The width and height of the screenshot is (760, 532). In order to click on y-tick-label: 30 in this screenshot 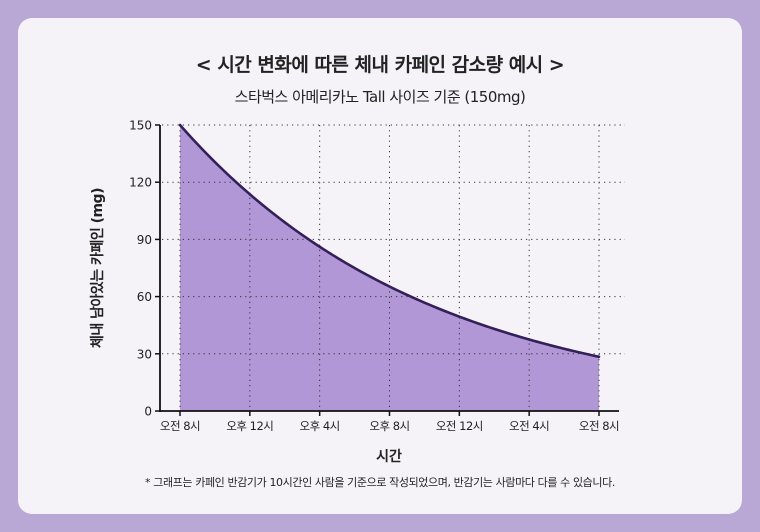, I will do `click(144, 354)`.